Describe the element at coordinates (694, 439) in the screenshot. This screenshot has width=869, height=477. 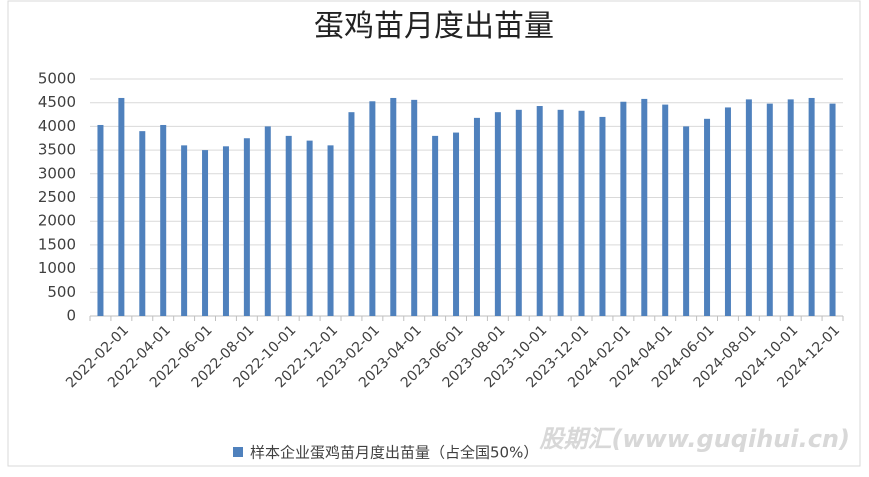
I see `watermark: 股期汇(www.guqihui.cn)` at that location.